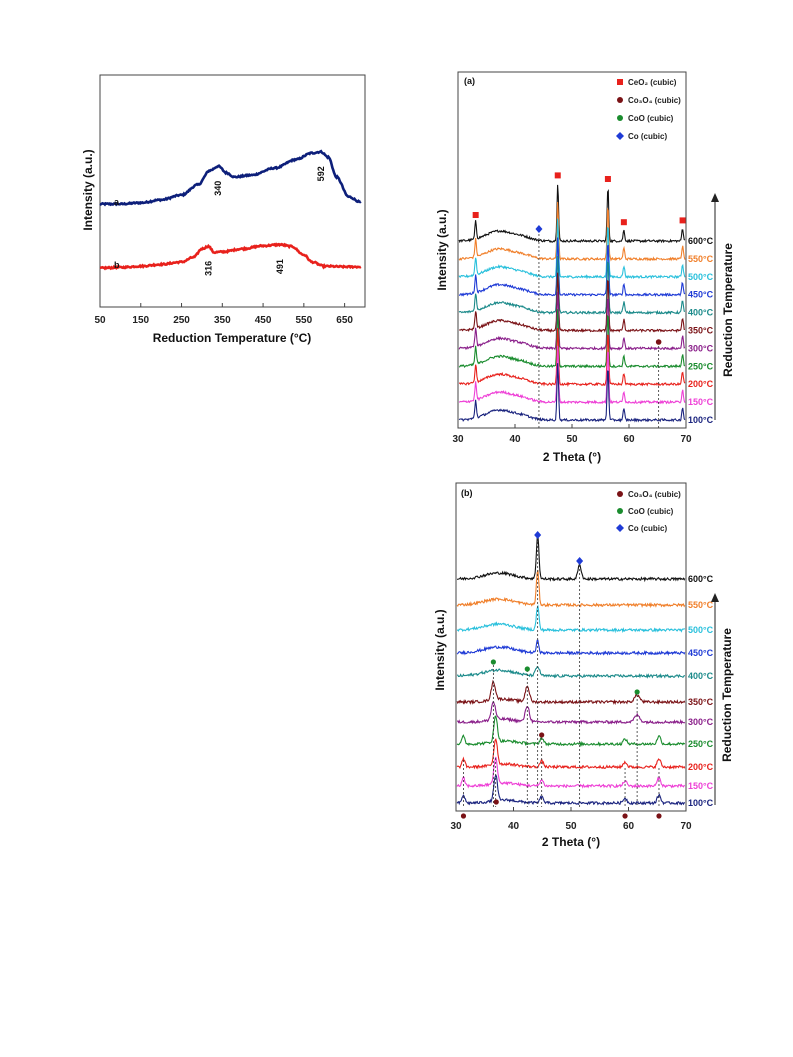 Image resolution: width=793 pixels, height=1057 pixels. I want to click on tpr-tick-label: 450, so click(263, 320).